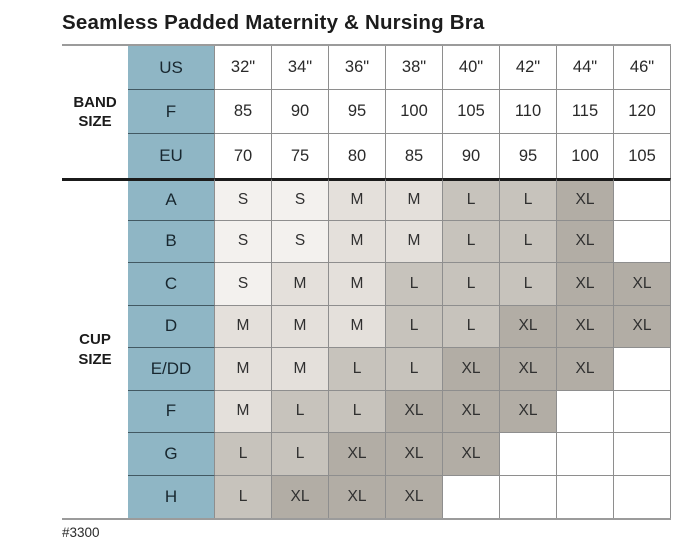 The image size is (700, 550). Describe the element at coordinates (171, 68) in the screenshot. I see `row-label-cell: US` at that location.